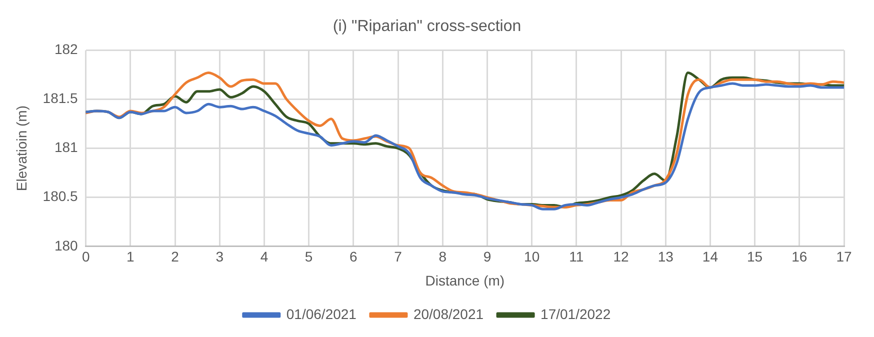 The image size is (874, 337). Describe the element at coordinates (66, 147) in the screenshot. I see `y-tick-label: 181` at that location.